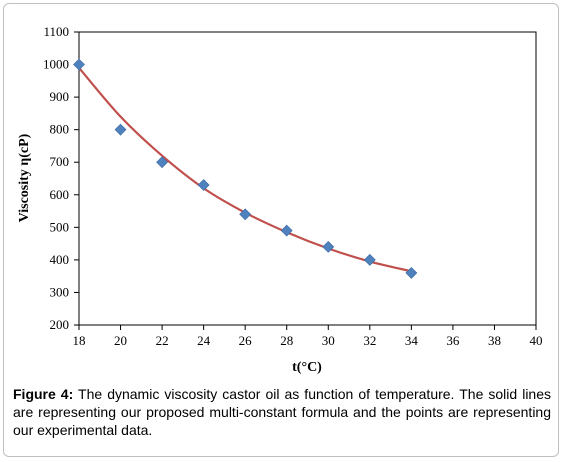  I want to click on y-axis-title: Viscosity η(cP), so click(24, 177).